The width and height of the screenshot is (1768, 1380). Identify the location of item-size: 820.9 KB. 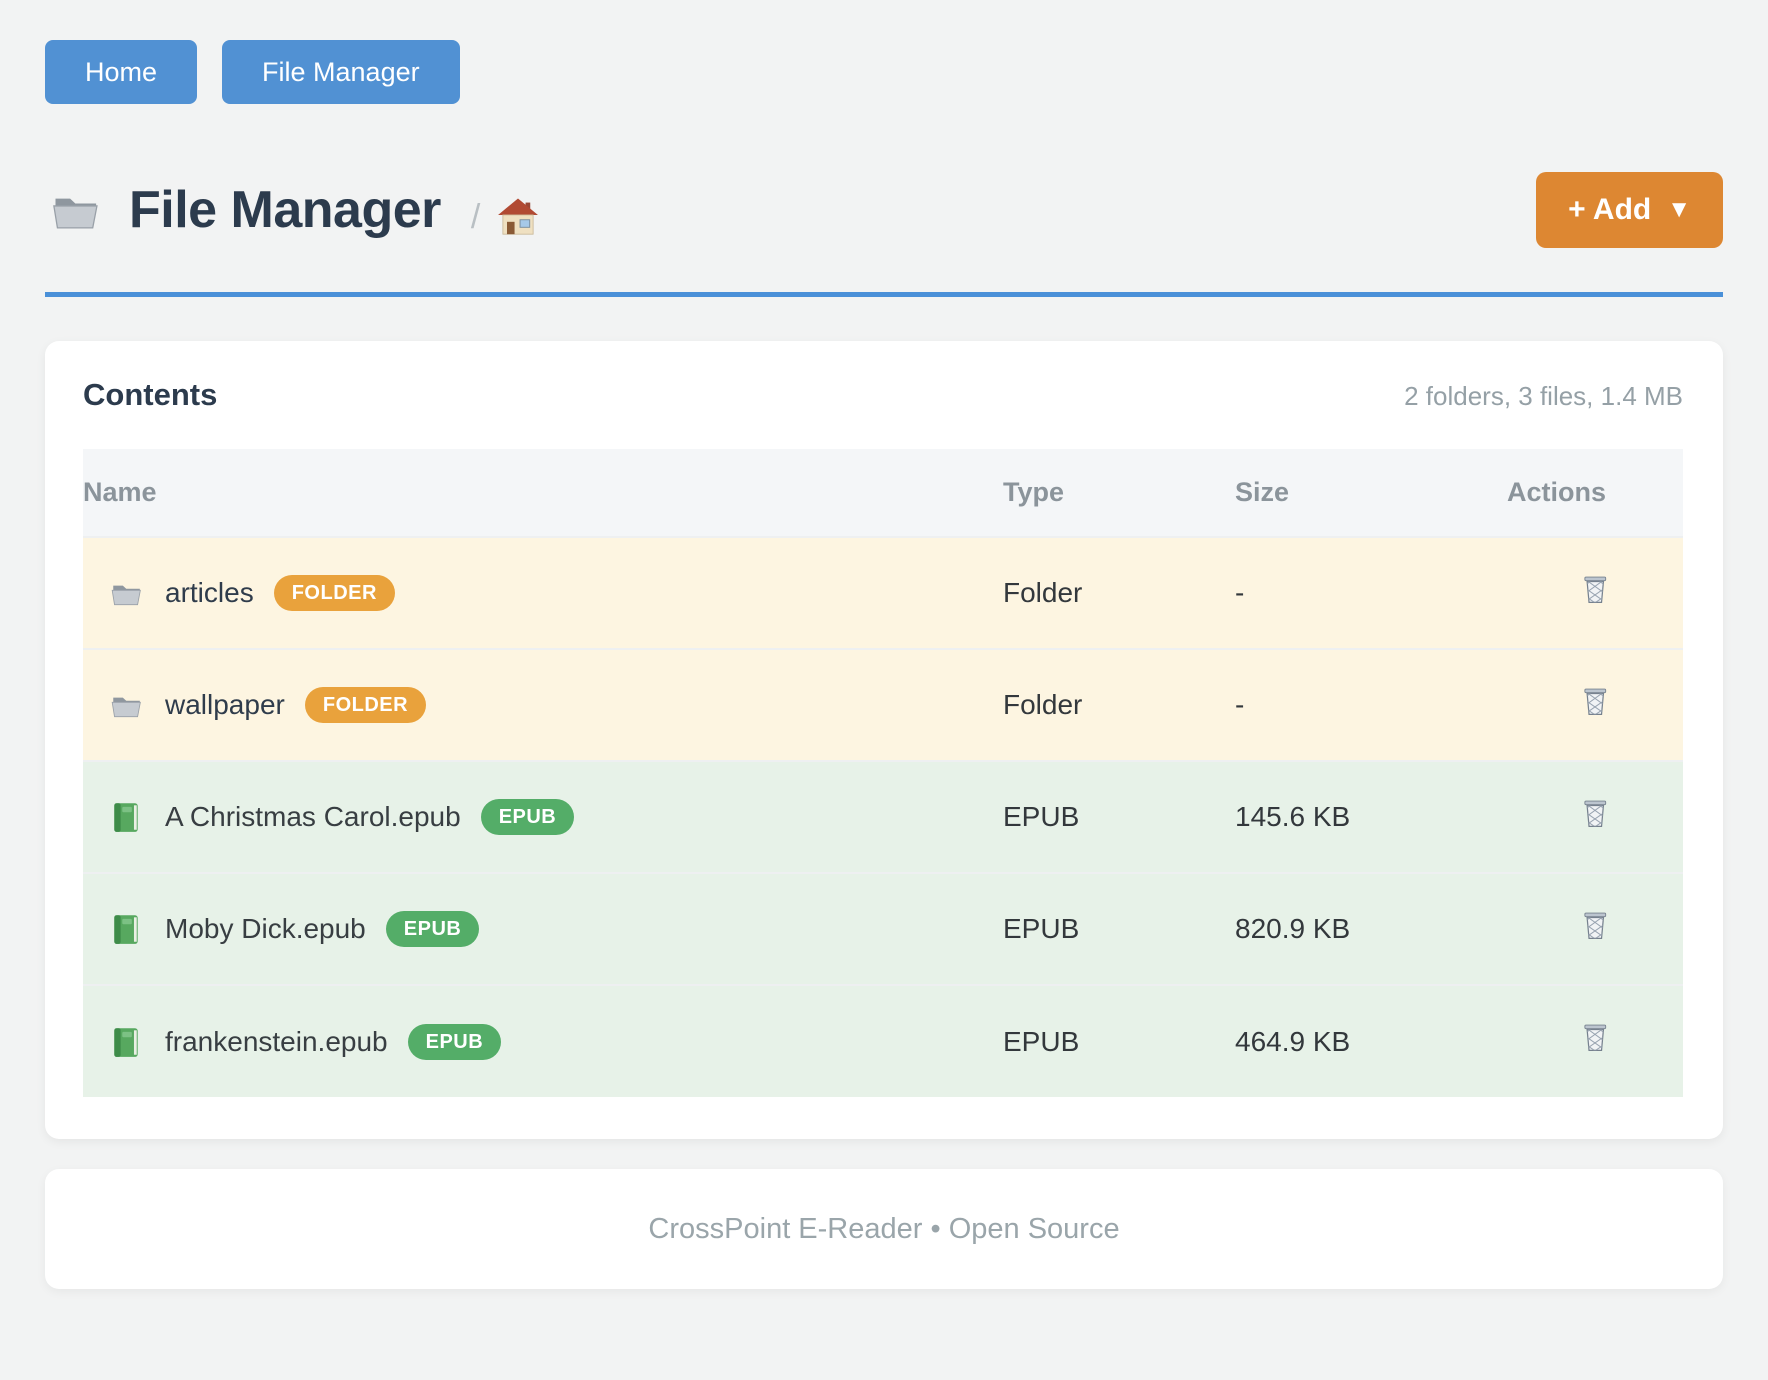
(1293, 928).